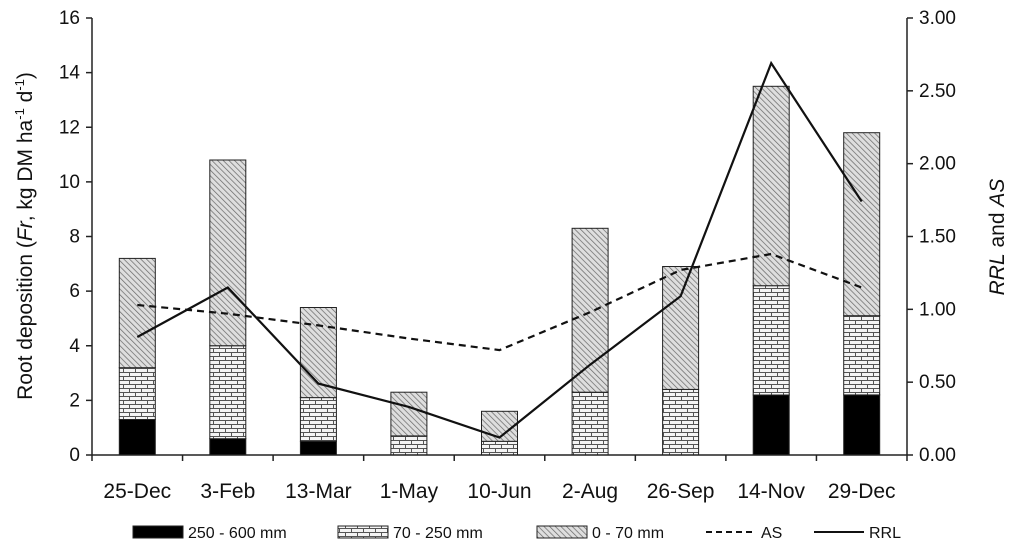  What do you see at coordinates (862, 491) in the screenshot?
I see `category-label: 29-Dec` at bounding box center [862, 491].